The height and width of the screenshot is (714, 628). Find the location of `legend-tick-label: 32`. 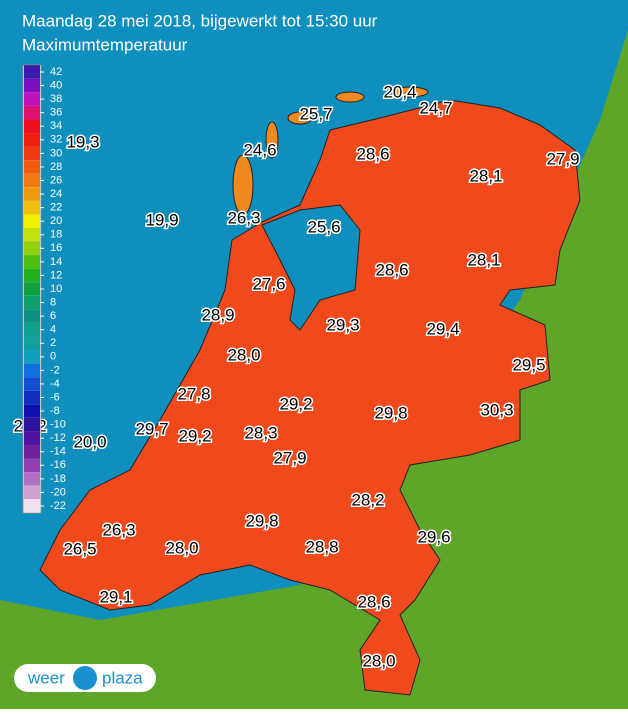

legend-tick-label: 32 is located at coordinates (56, 140).